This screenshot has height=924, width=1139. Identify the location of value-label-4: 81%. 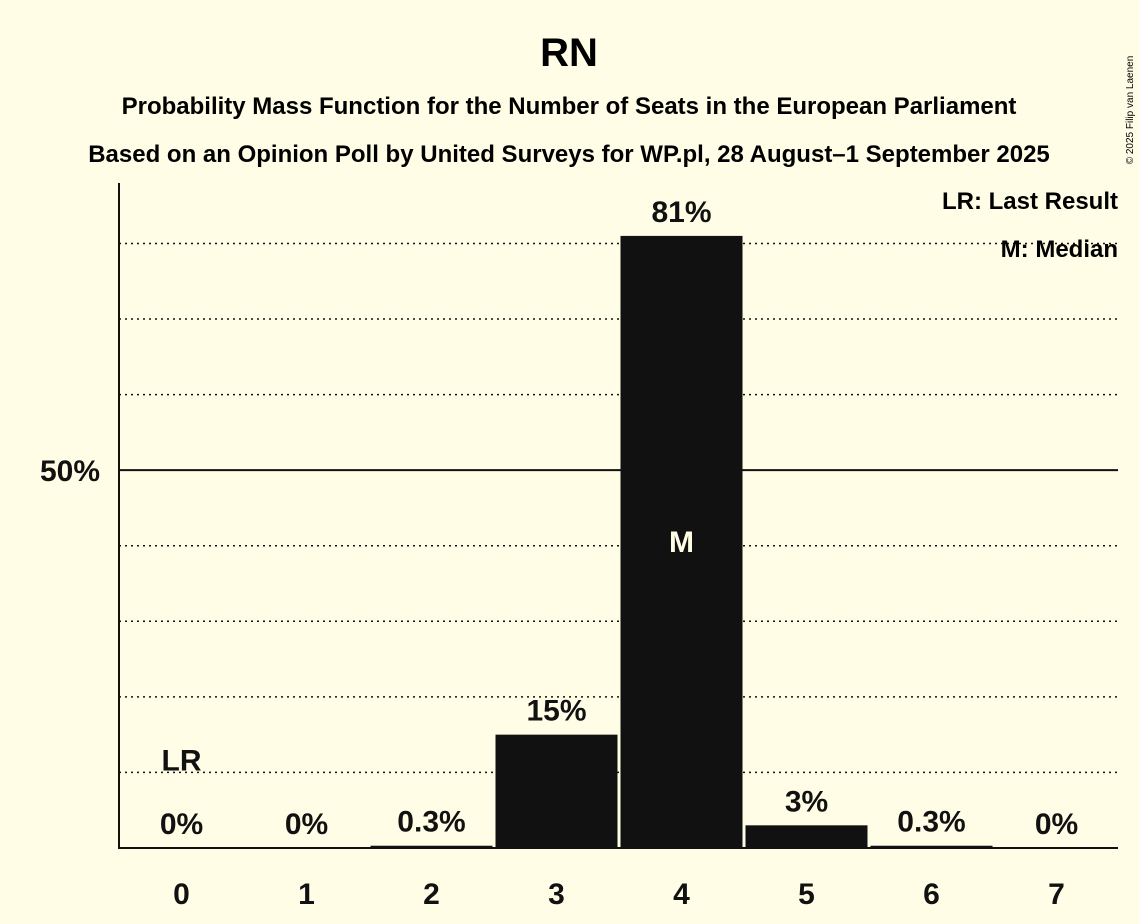
(681, 212).